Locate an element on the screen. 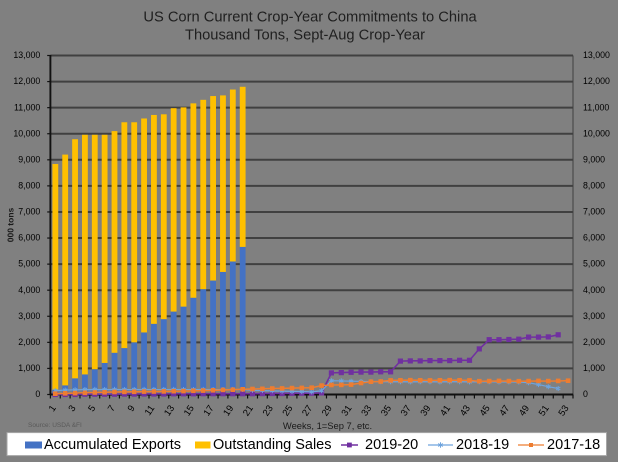 This screenshot has width=618, height=462. svg-text: 21 is located at coordinates (248, 410).